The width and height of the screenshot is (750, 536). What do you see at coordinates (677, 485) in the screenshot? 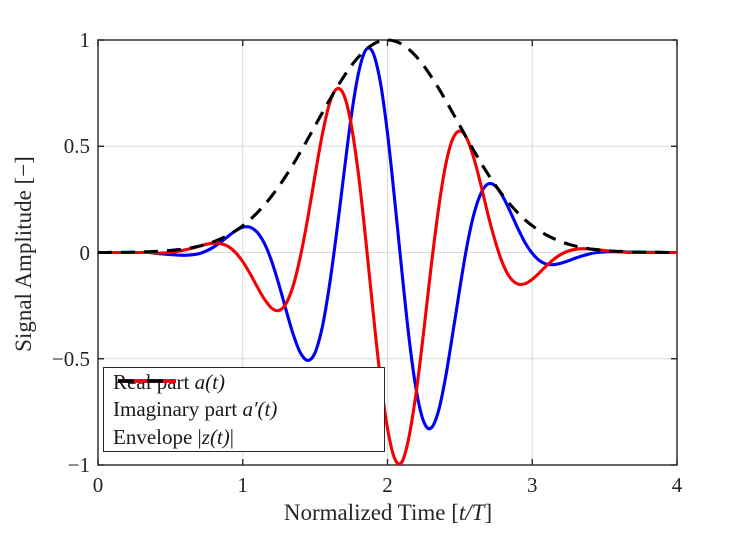
I see `x-tick-label: 4` at bounding box center [677, 485].